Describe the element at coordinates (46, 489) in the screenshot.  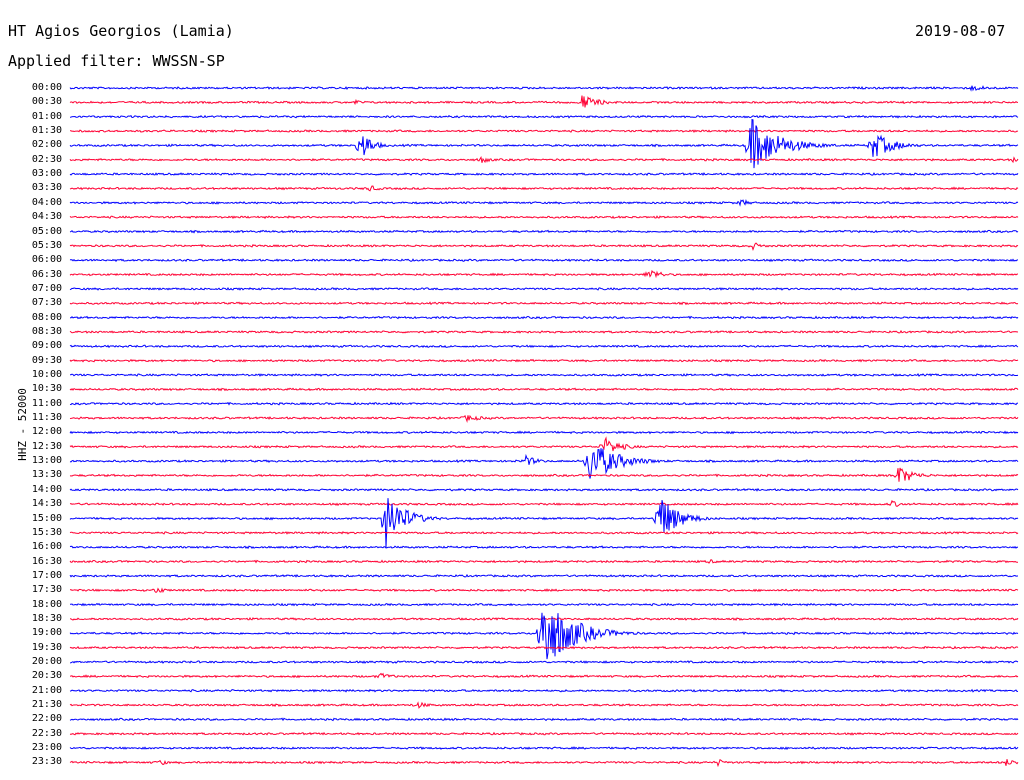
I see `time-tick-label: 14:00` at that location.